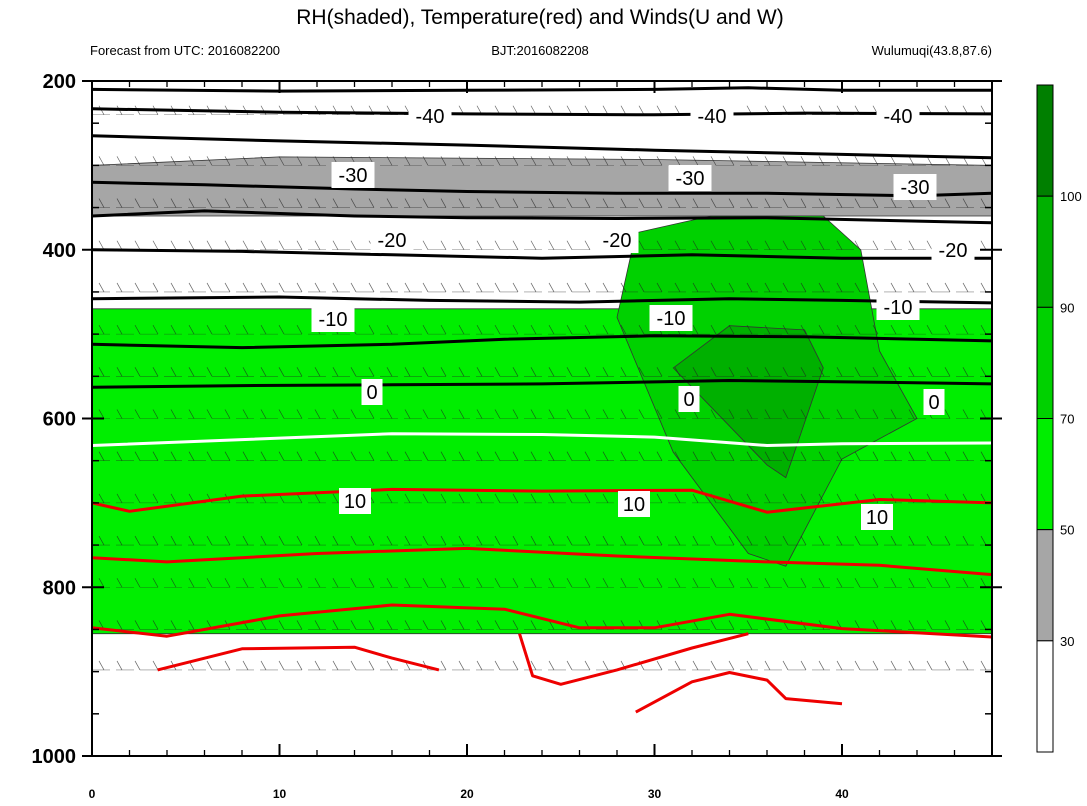 The image size is (1087, 806). I want to click on temperature-contour--20-6, so click(542, 300).